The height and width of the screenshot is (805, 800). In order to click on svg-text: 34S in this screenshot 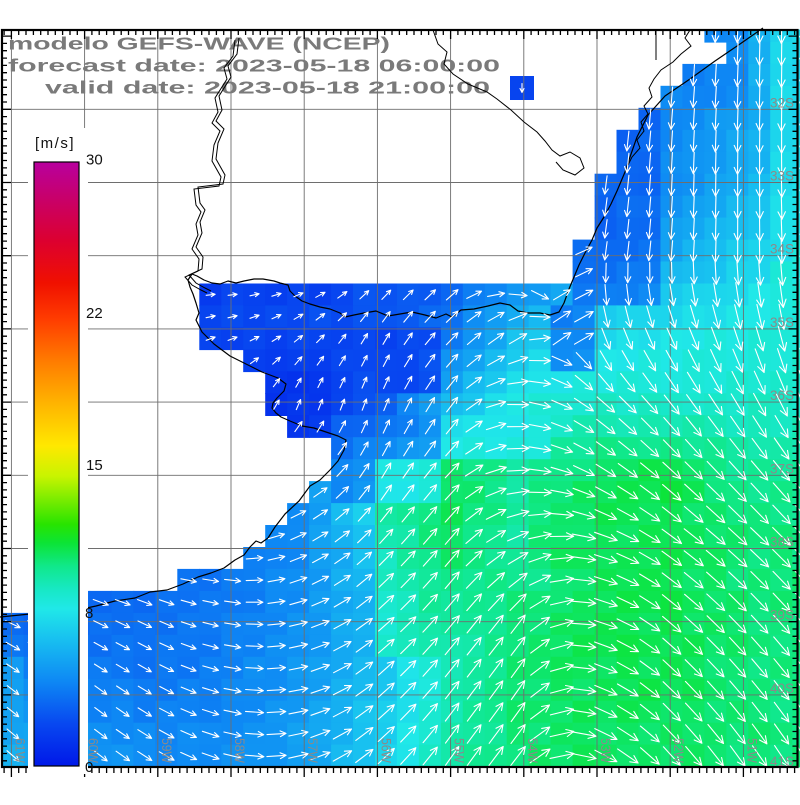, I will do `click(782, 249)`.